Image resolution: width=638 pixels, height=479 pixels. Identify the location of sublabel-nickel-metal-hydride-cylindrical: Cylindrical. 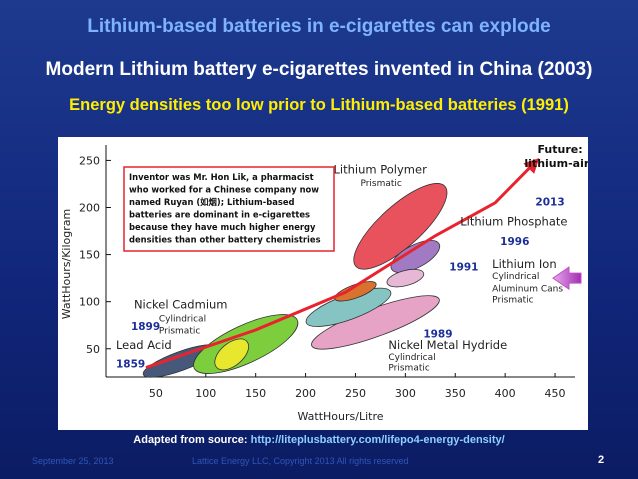
(411, 358).